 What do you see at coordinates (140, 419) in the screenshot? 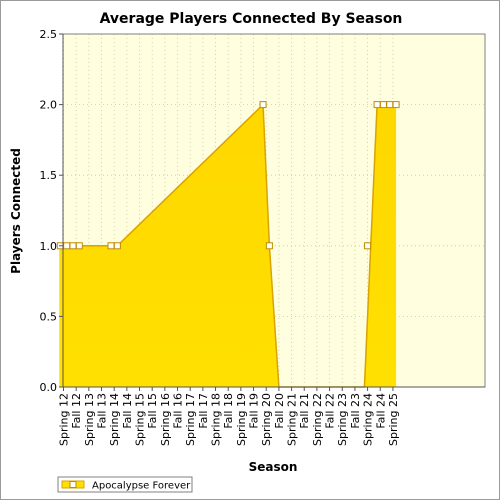
I see `x-tick-label: Spring 15` at bounding box center [140, 419].